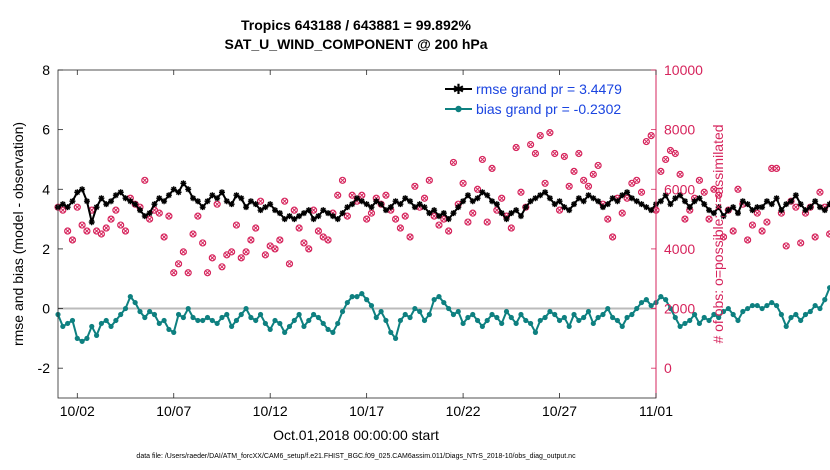 The height and width of the screenshot is (470, 830). I want to click on legend-bias-label: bias grand pr = -0.2302, so click(548, 109).